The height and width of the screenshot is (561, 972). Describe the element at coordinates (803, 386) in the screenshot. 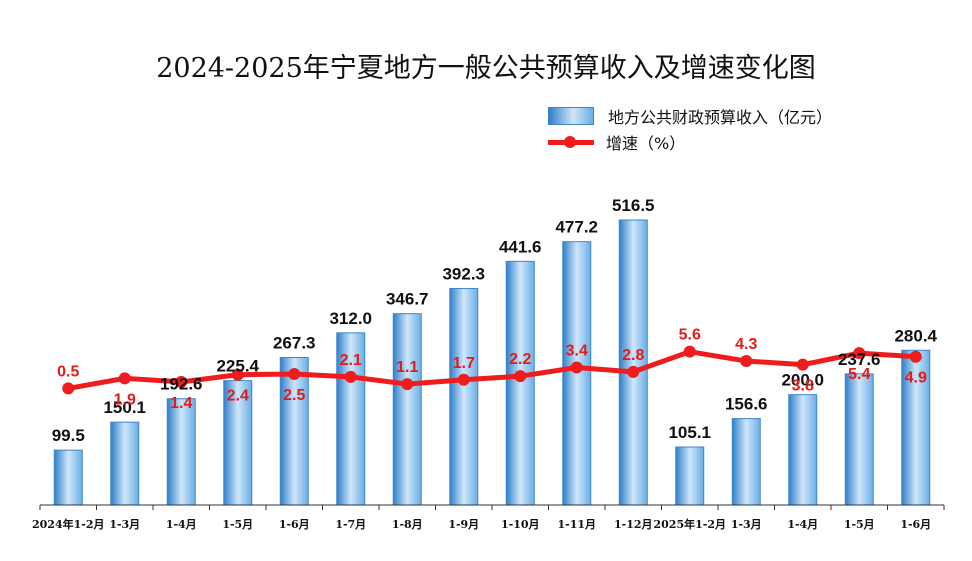

I see `growth-value-label-13: 3.8` at that location.